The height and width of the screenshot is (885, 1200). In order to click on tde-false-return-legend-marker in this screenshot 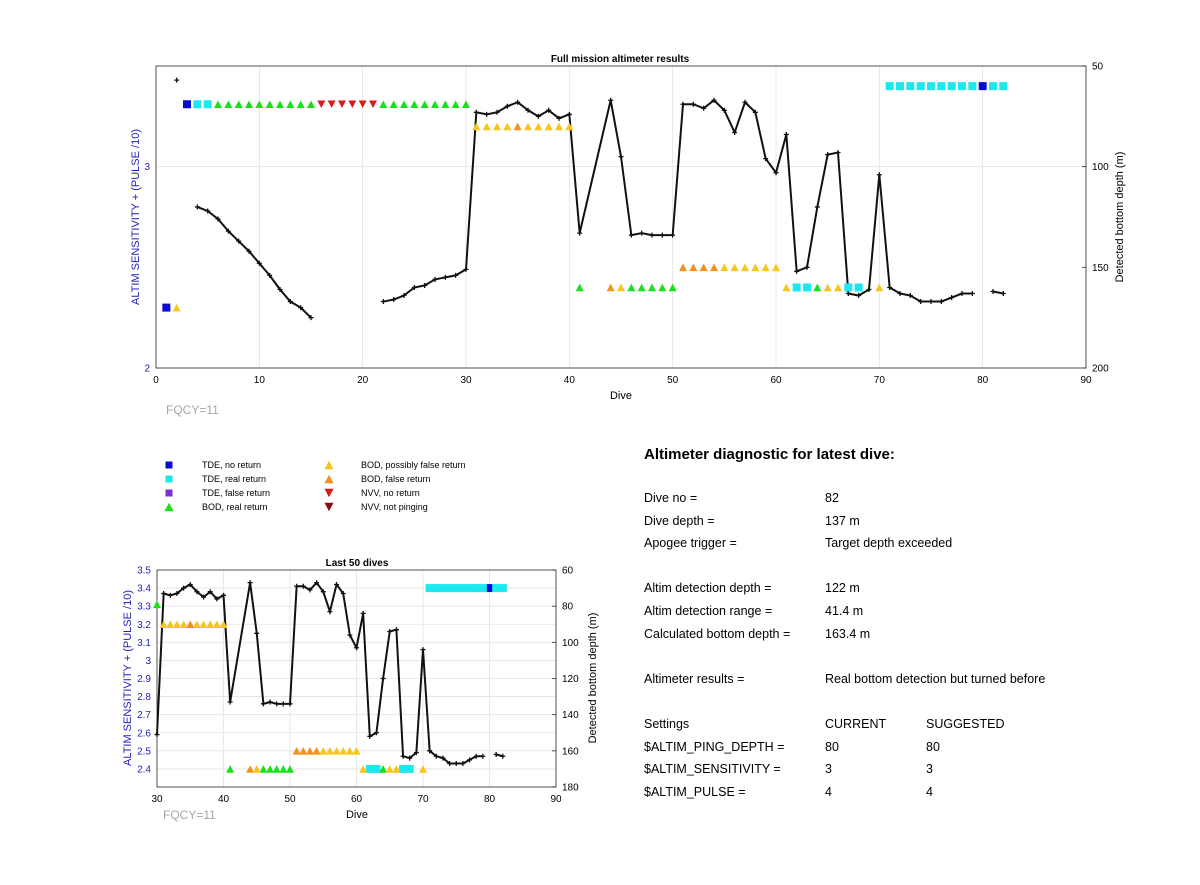, I will do `click(169, 493)`.